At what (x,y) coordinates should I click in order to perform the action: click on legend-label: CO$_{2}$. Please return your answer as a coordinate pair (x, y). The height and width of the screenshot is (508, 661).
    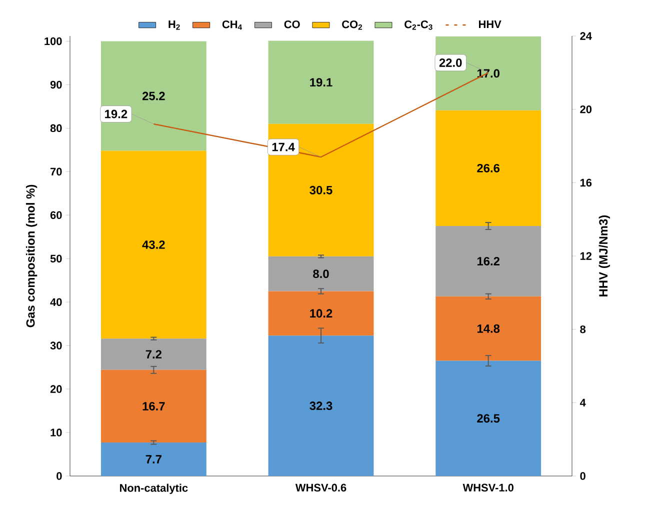
    Looking at the image, I should click on (352, 25).